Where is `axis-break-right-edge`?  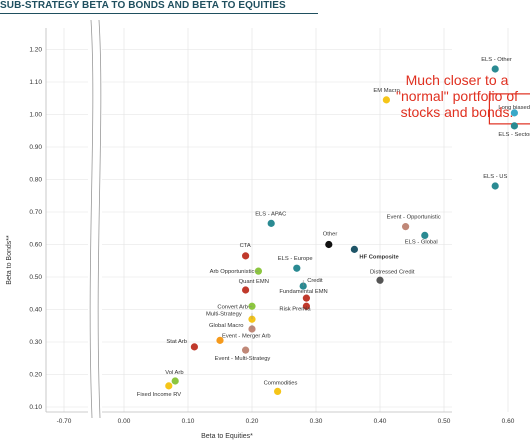 axis-break-right-edge is located at coordinates (99, 219).